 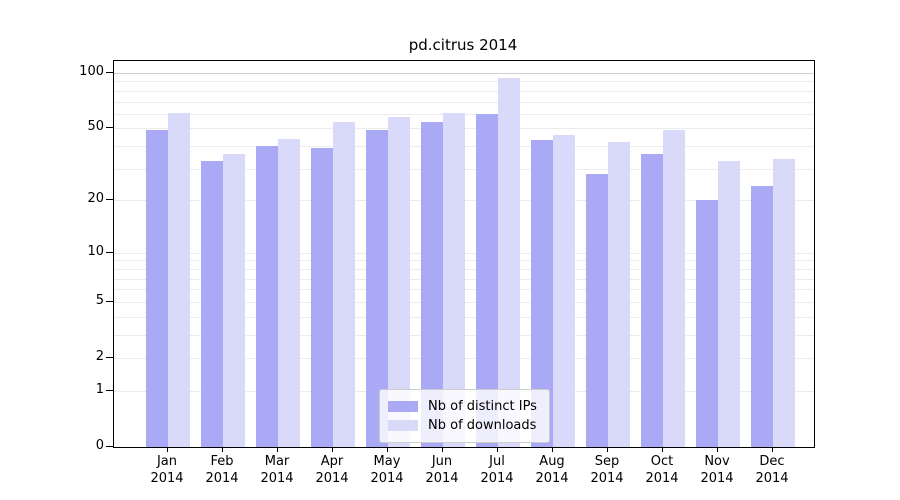 I want to click on x-tick-label: Jan 2014, so click(x=167, y=470).